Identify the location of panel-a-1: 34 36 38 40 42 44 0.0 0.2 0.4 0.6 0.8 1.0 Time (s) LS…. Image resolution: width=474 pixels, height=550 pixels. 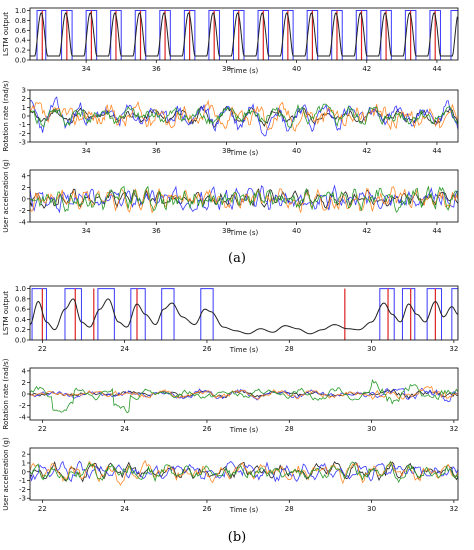
(230, 41).